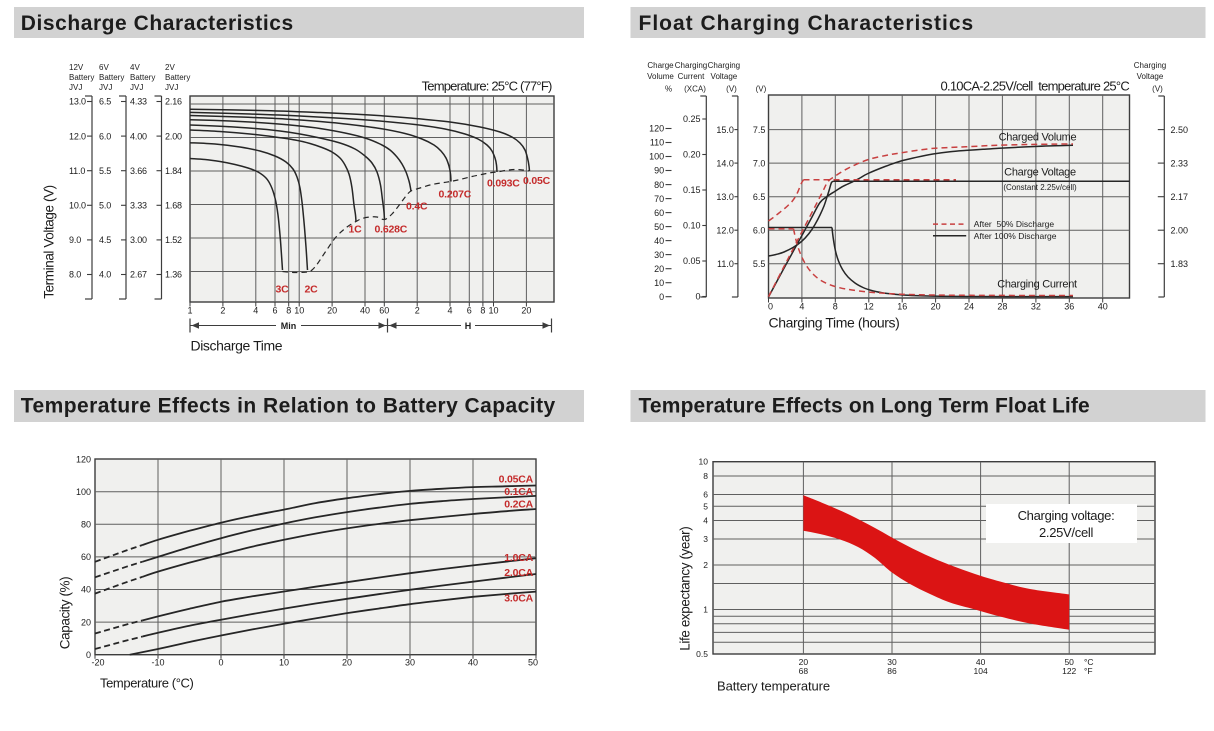 The image size is (1214, 731). Describe the element at coordinates (834, 323) in the screenshot. I see `svg-text: Charging Time (hours)` at that location.